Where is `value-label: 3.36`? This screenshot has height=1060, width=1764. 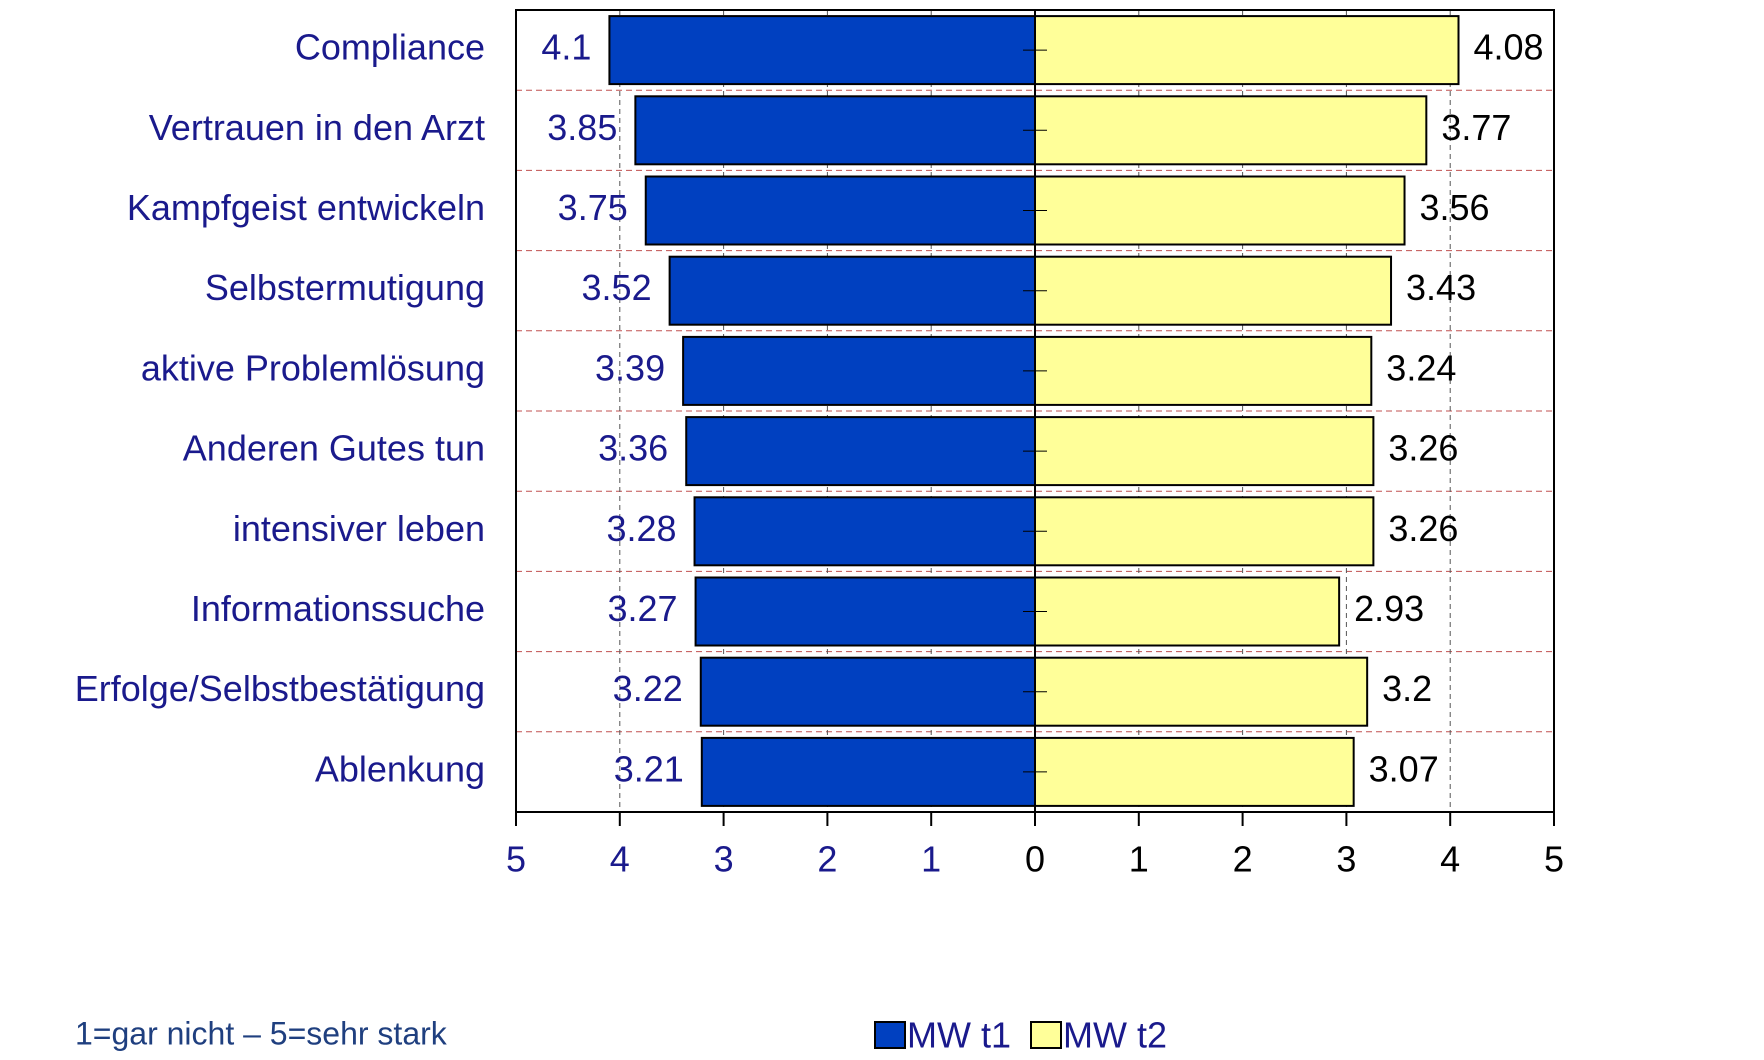
value-label: 3.36 is located at coordinates (633, 448).